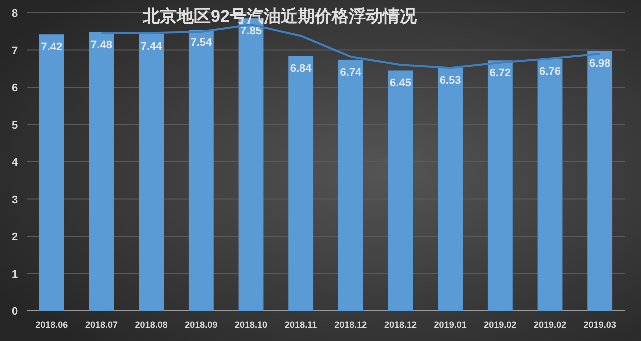 This screenshot has width=641, height=341. What do you see at coordinates (152, 46) in the screenshot?
I see `data-label: 7.44` at bounding box center [152, 46].